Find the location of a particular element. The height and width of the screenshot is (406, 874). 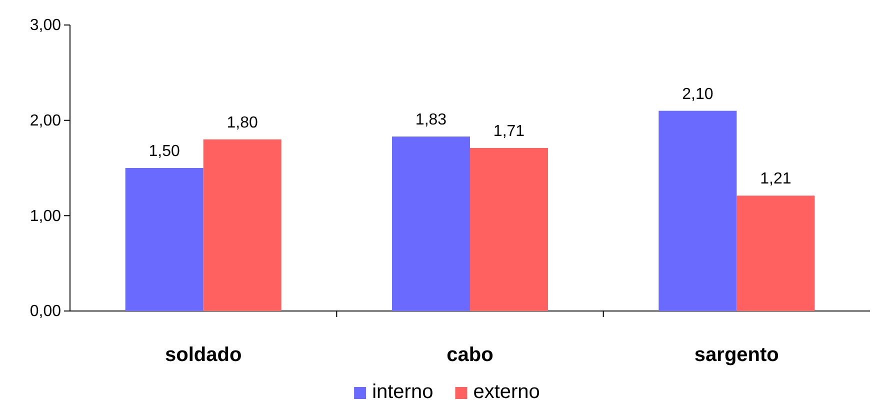

data-label: 1,71 is located at coordinates (509, 131).